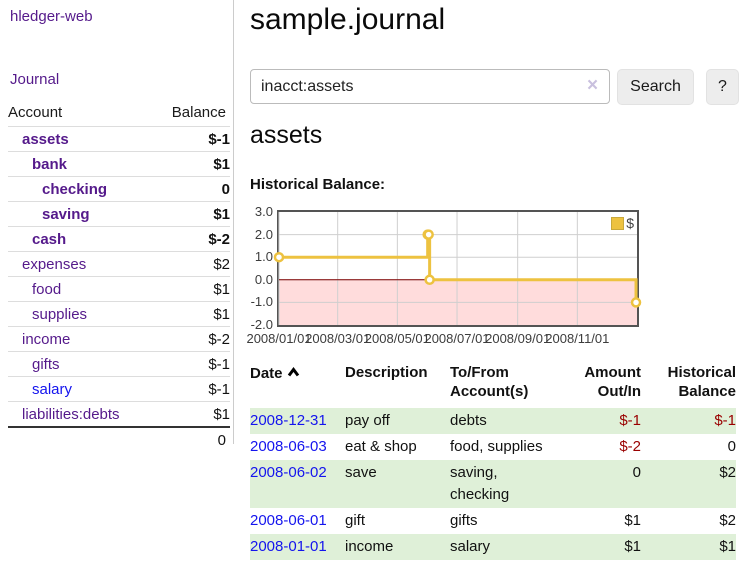 This screenshot has height=582, width=742. What do you see at coordinates (493, 521) in the screenshot?
I see `register-row: 2008-06-01 gift gifts $1 $2` at bounding box center [493, 521].